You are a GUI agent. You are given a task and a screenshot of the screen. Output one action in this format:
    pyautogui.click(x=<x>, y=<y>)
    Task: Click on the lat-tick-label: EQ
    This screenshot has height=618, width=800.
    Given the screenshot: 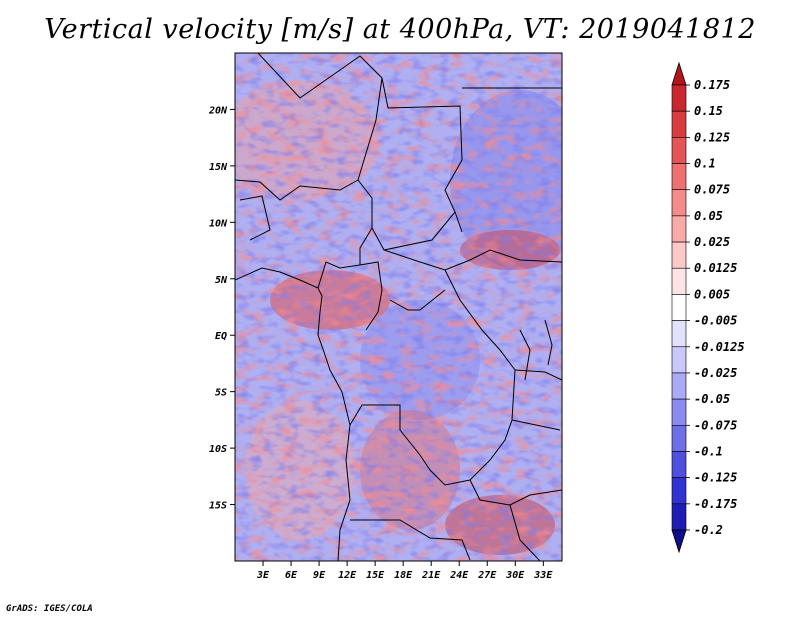 What is the action you would take?
    pyautogui.click(x=221, y=336)
    